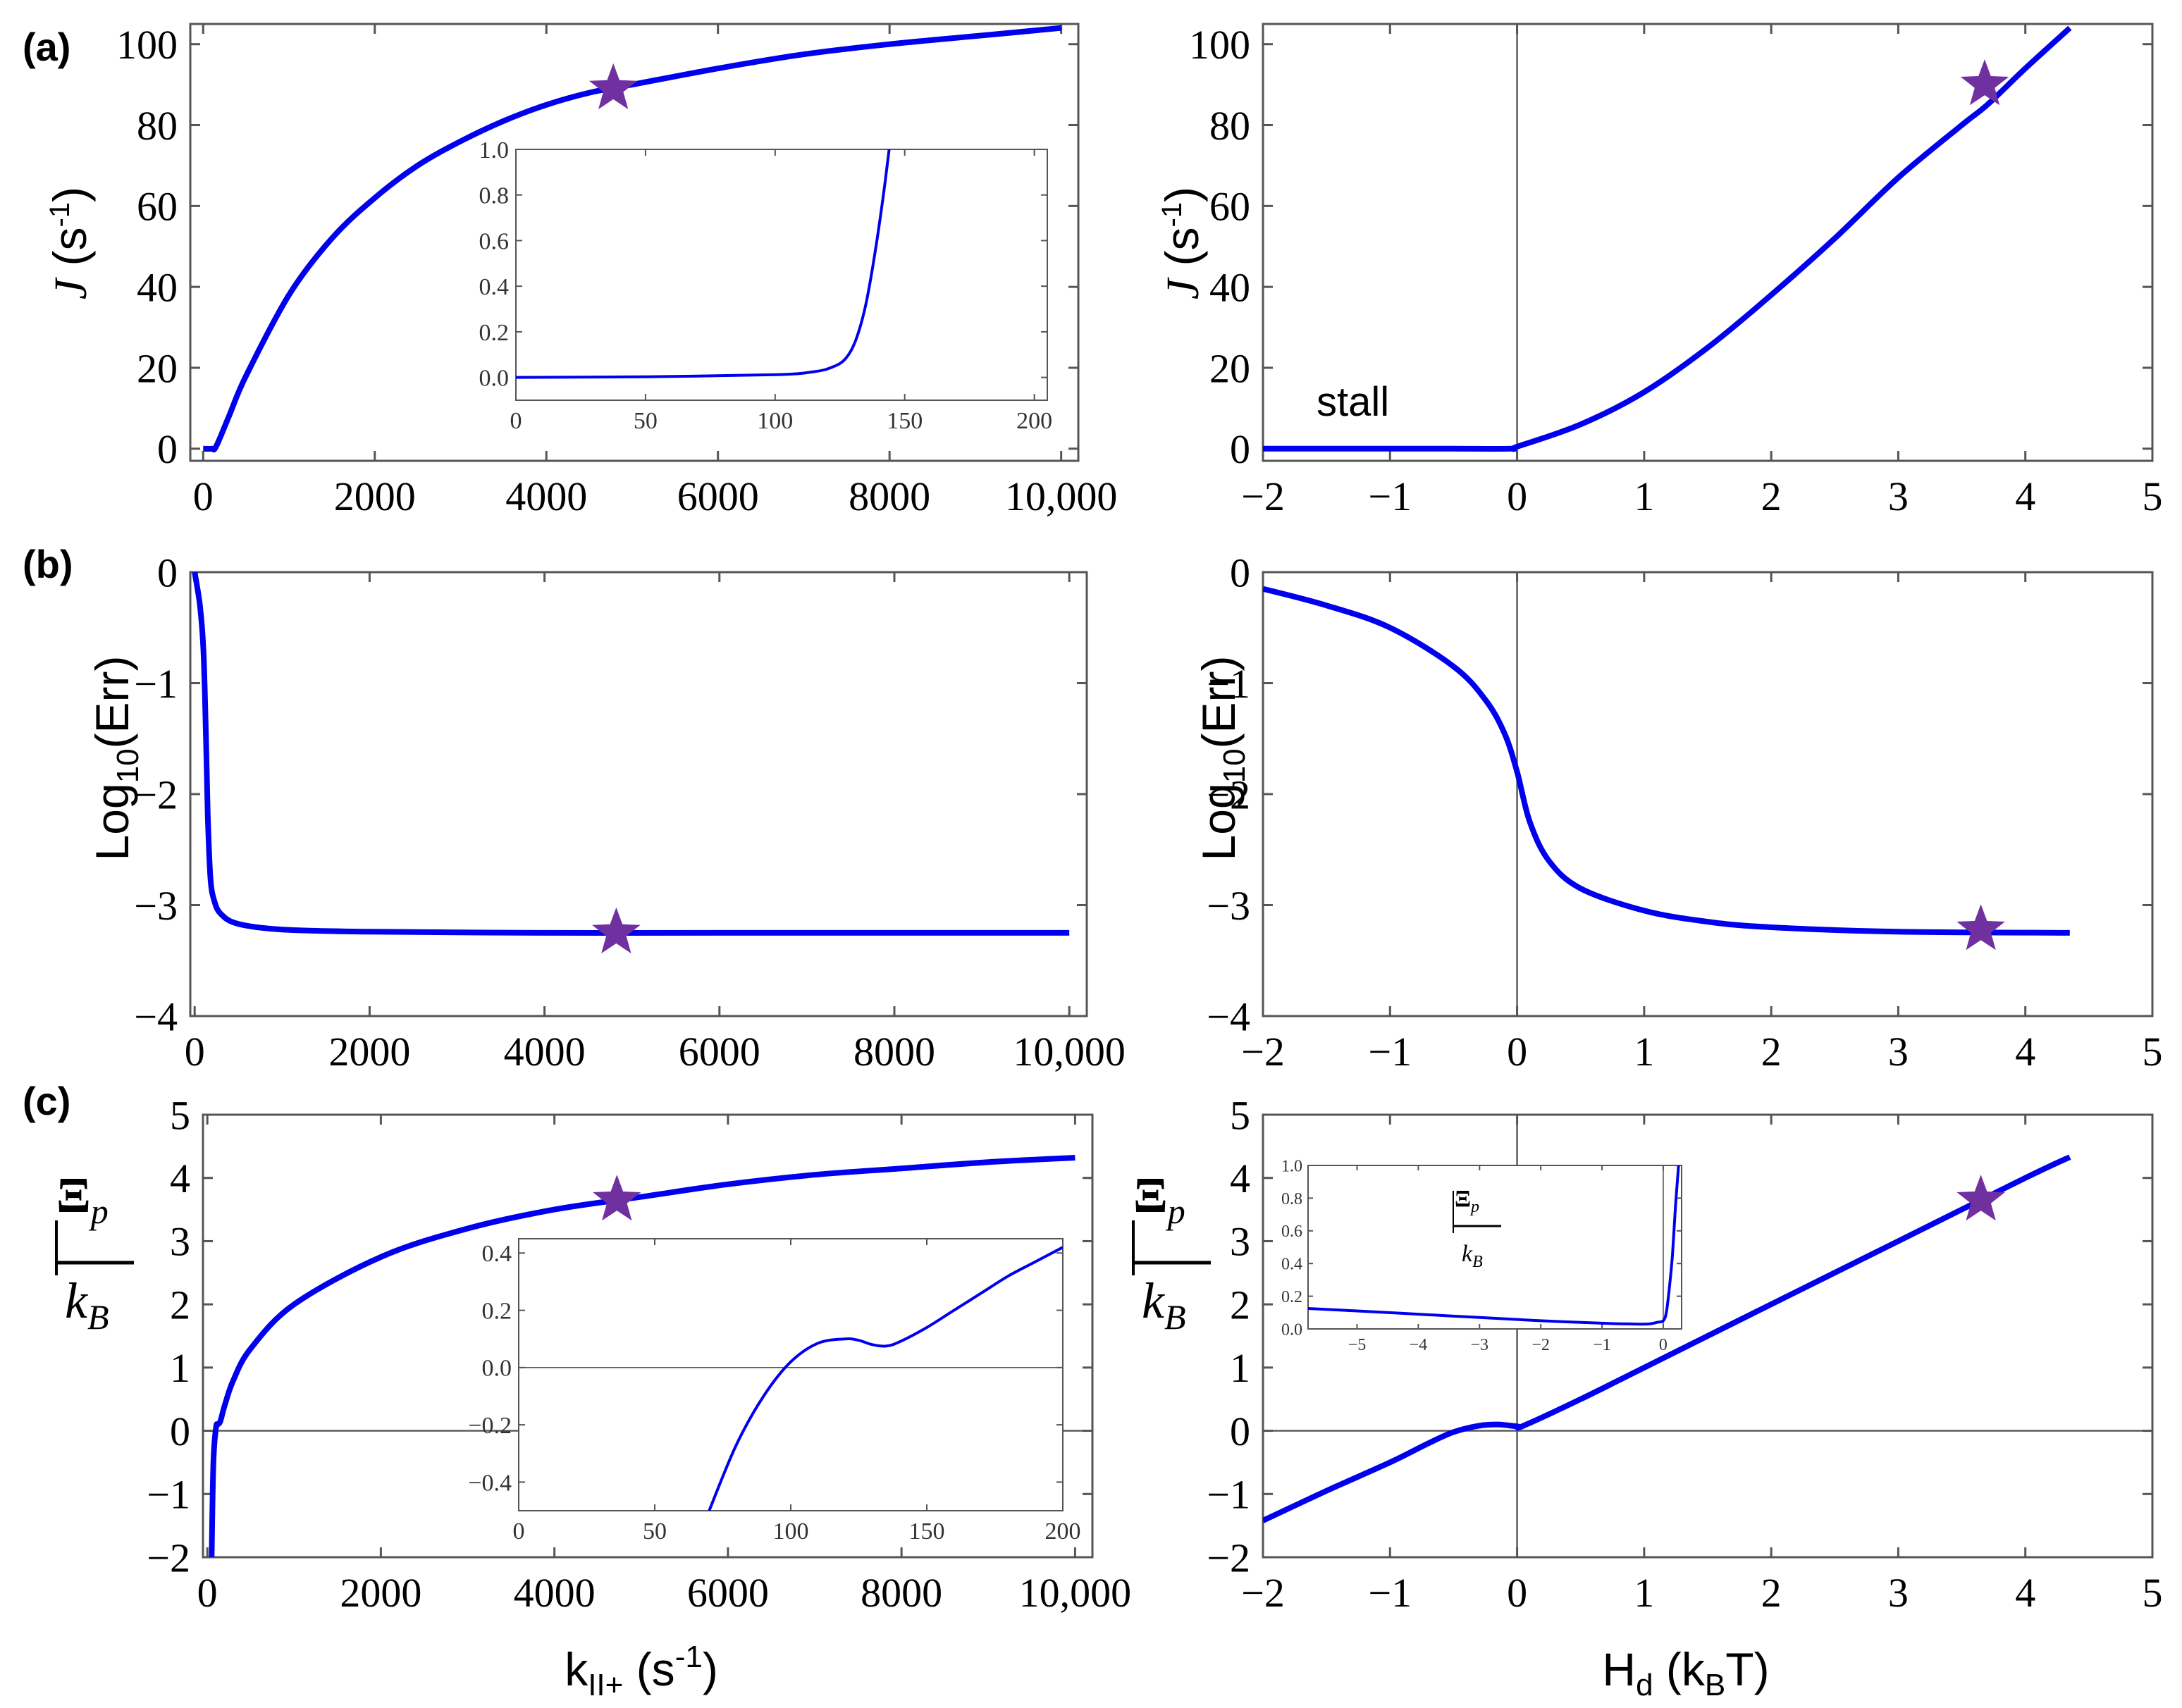 This screenshot has width=2182, height=1708. I want to click on x-tick-label: 2000, so click(369, 1052).